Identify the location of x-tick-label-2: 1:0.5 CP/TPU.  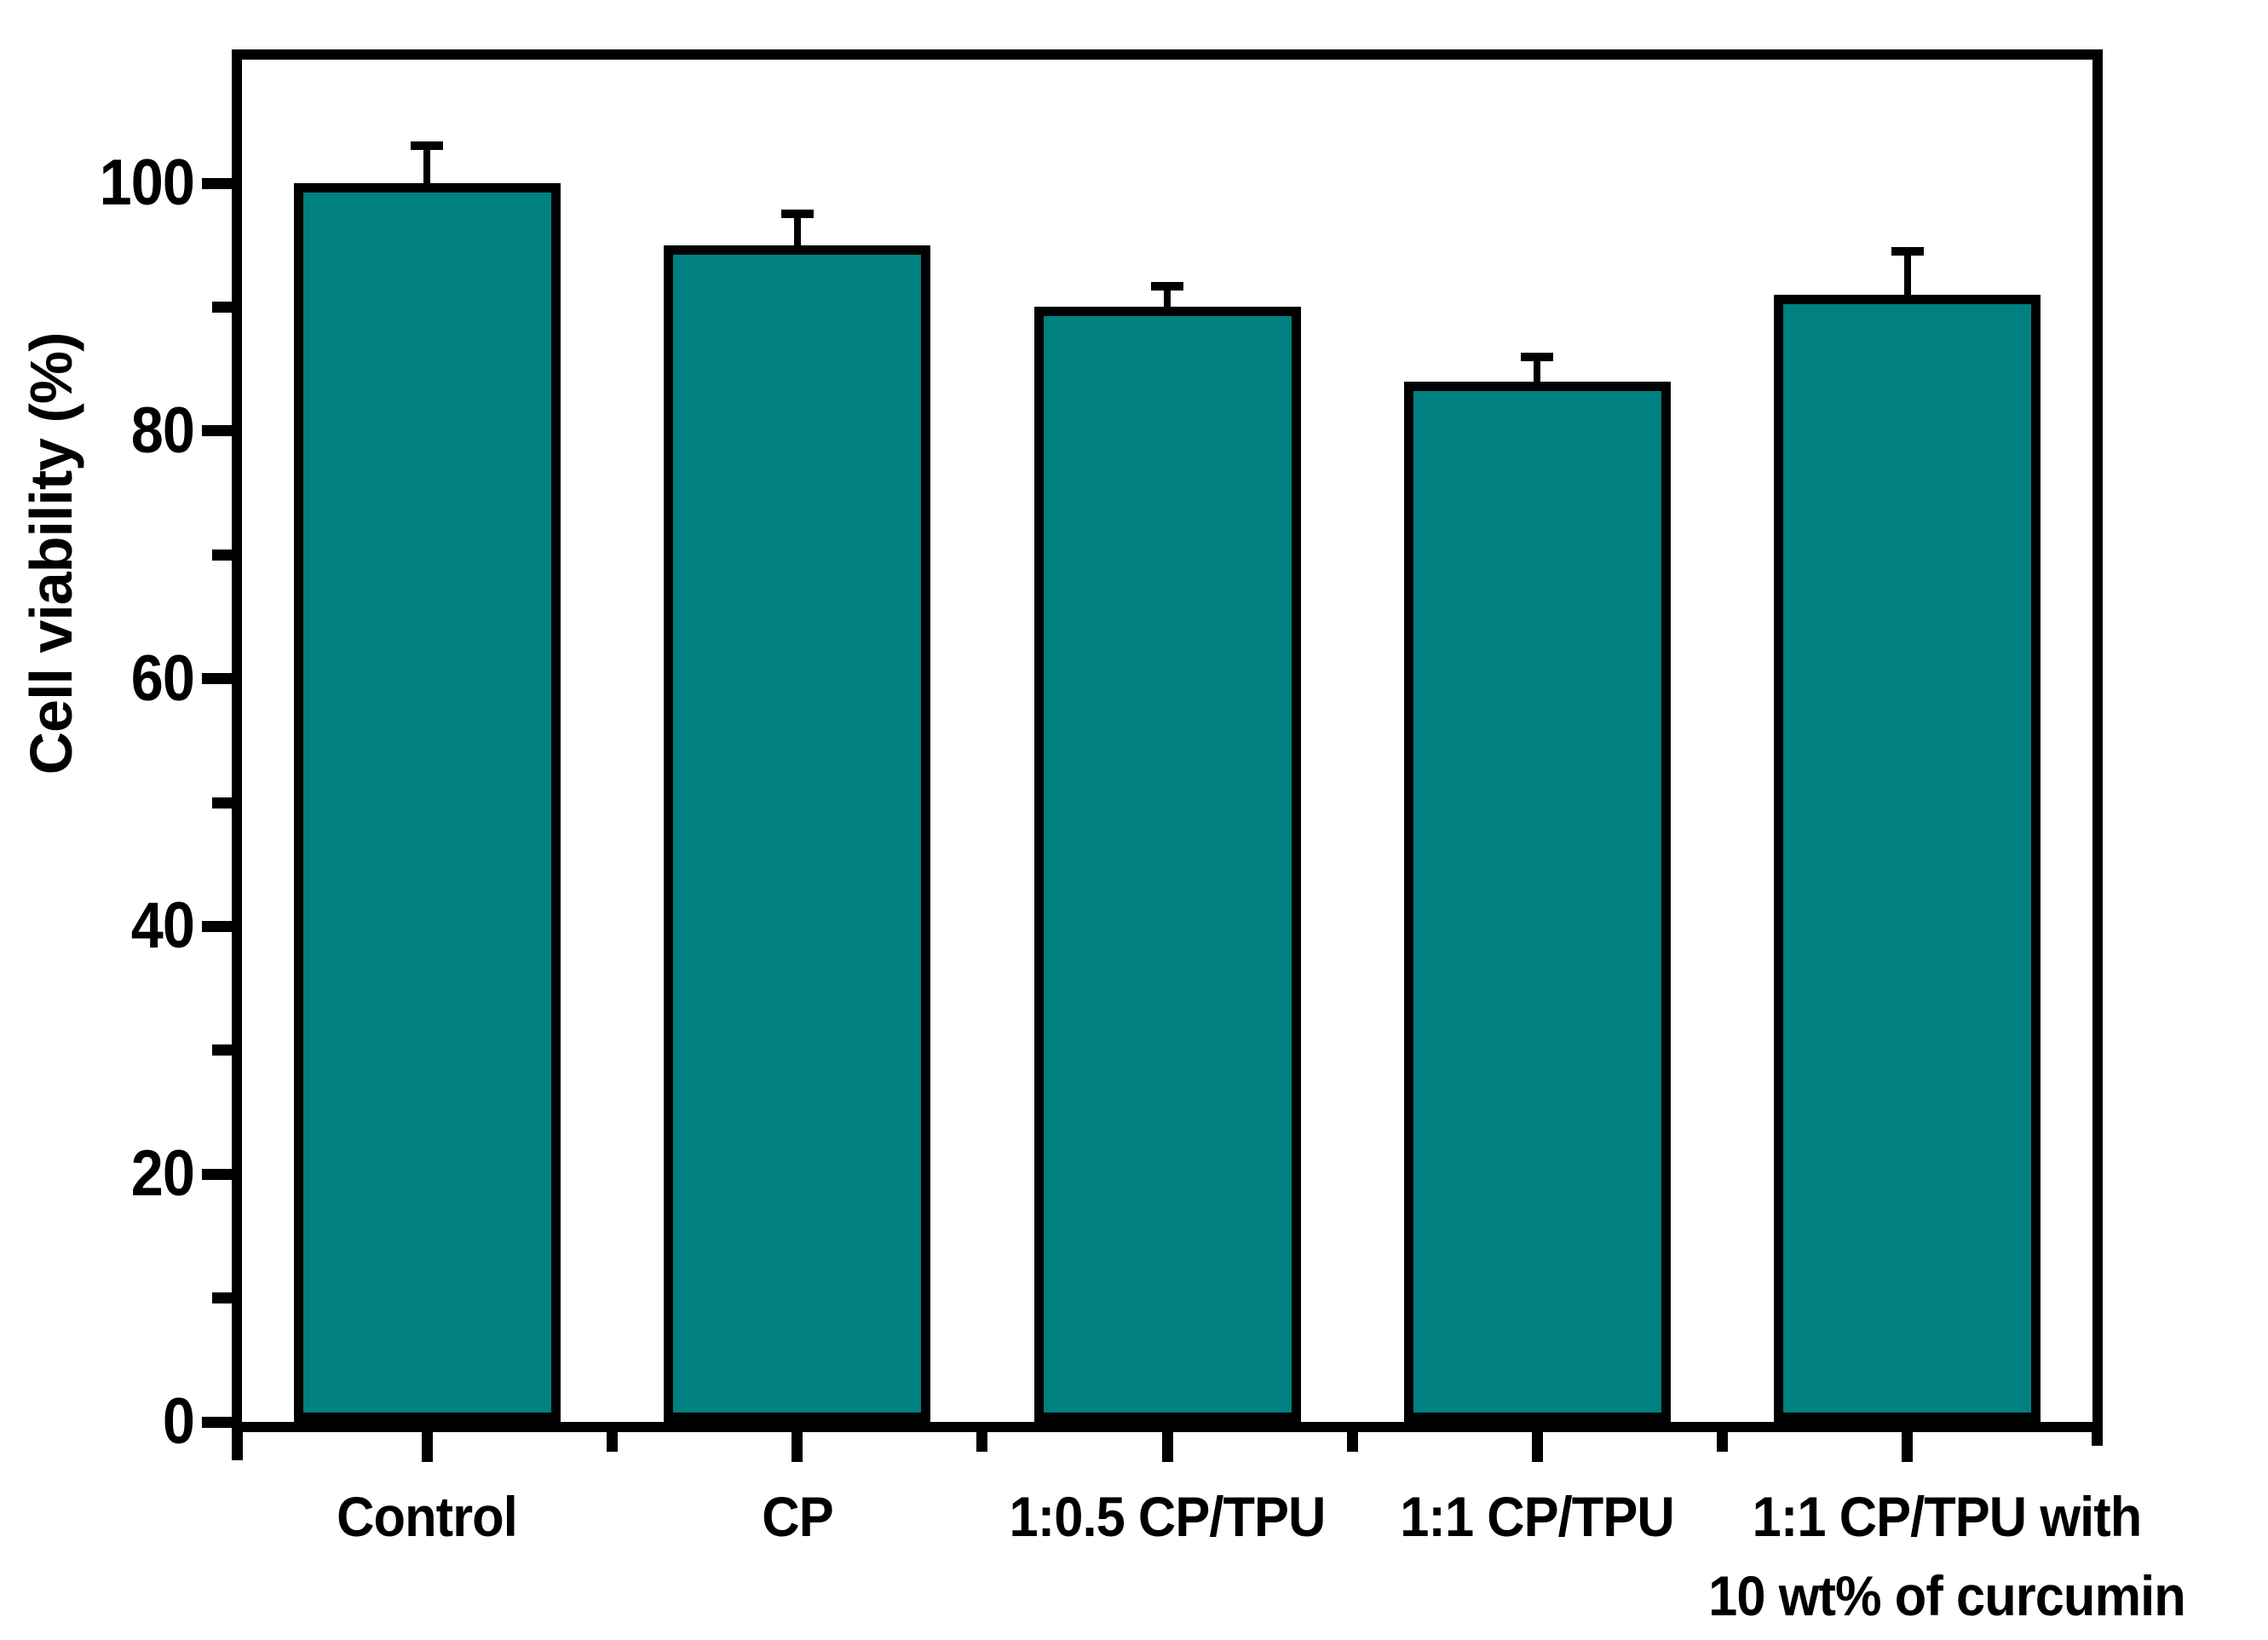
(1168, 1516).